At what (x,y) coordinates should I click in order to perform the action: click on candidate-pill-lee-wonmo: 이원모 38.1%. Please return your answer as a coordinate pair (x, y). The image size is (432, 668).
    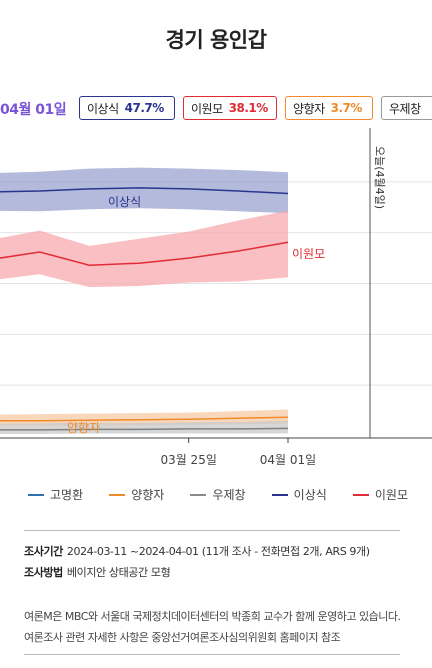
    Looking at the image, I should click on (230, 108).